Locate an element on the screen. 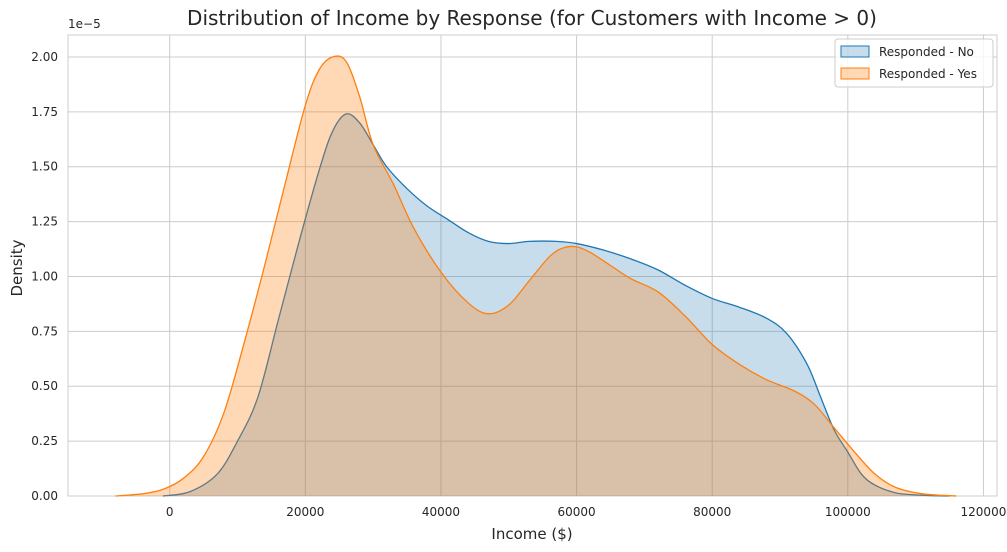  x-tick-label: 0 is located at coordinates (170, 512).